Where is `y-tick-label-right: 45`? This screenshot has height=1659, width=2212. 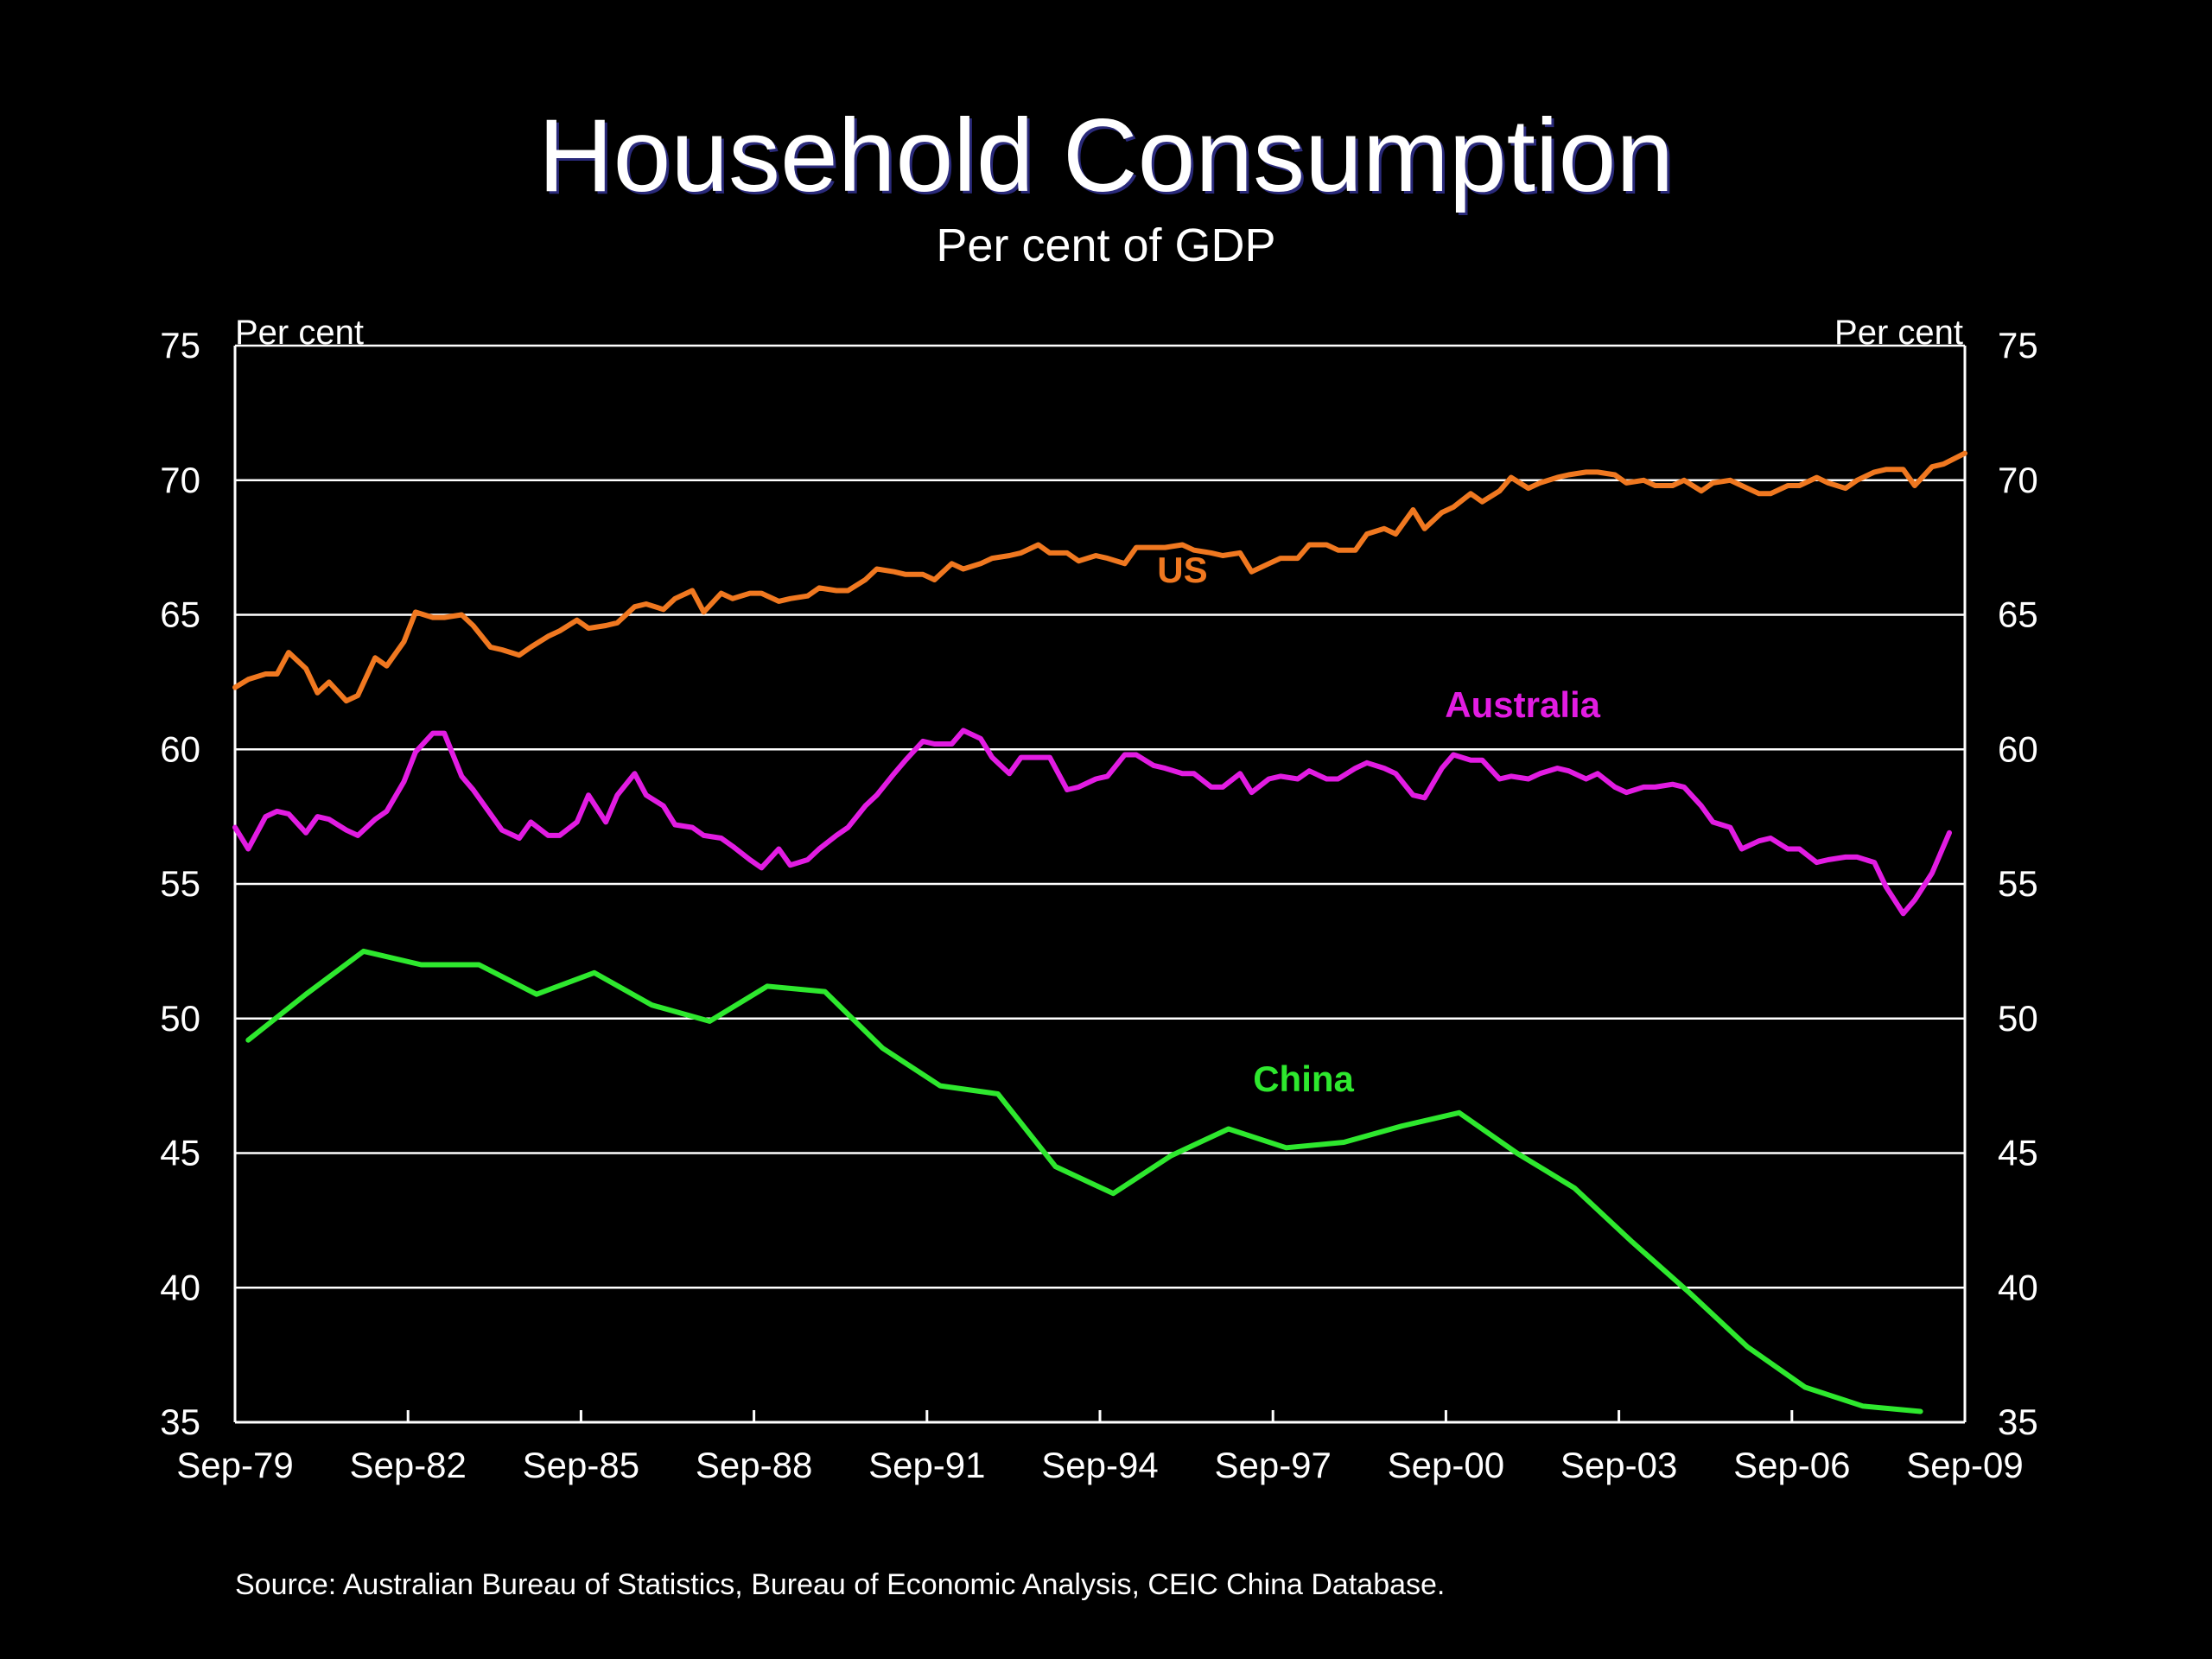 y-tick-label-right: 45 is located at coordinates (2018, 1153).